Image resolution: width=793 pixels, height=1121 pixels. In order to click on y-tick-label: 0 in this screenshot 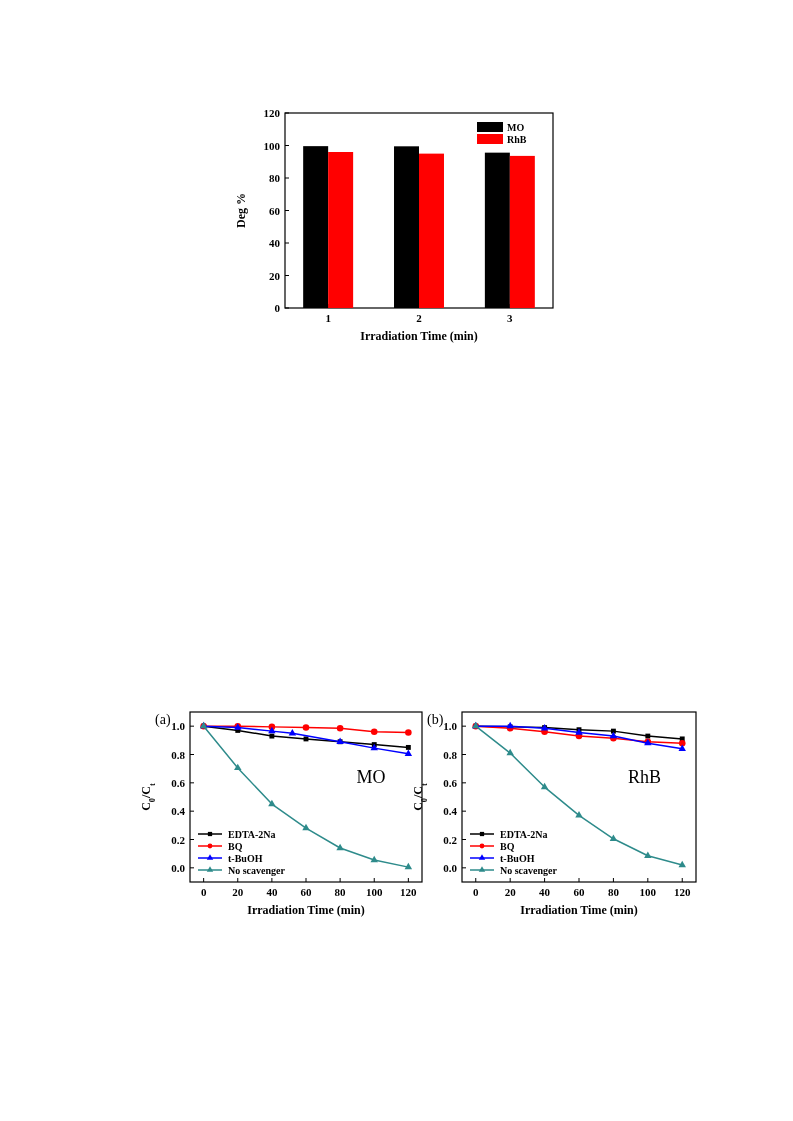, I will do `click(277, 308)`.